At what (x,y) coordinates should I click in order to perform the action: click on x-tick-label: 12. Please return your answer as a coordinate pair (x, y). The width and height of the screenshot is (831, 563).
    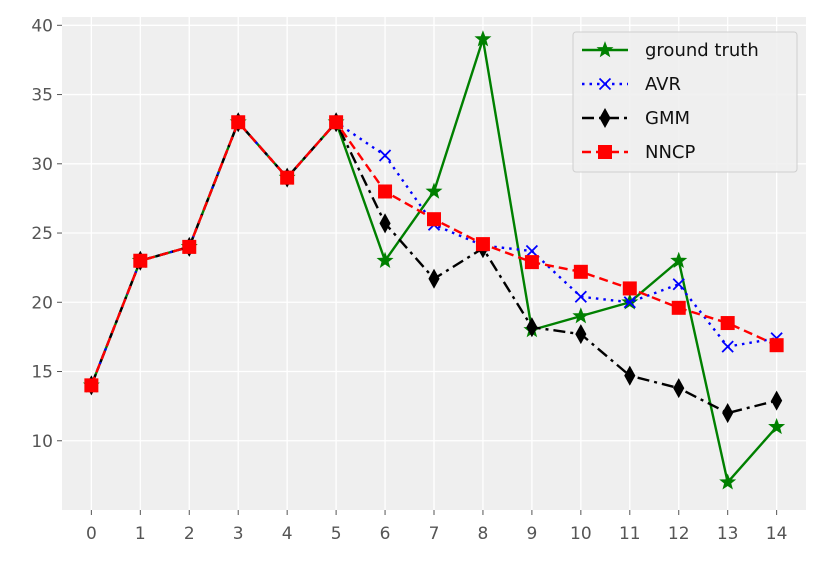
    Looking at the image, I should click on (679, 534).